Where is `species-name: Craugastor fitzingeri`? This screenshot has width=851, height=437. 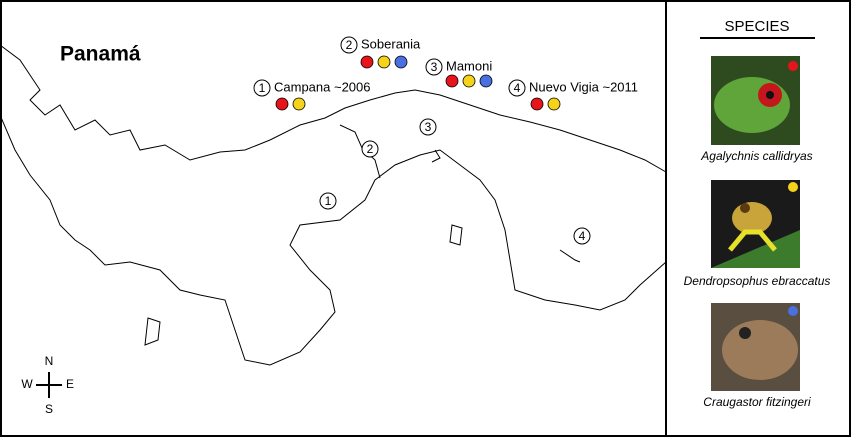 species-name: Craugastor fitzingeri is located at coordinates (757, 402).